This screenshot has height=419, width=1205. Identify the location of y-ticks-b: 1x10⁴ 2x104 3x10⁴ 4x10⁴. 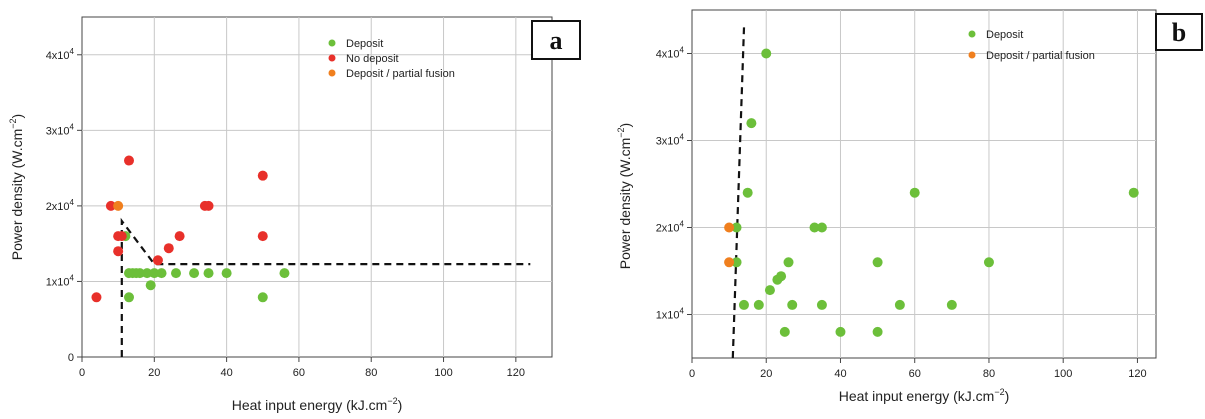
(674, 184).